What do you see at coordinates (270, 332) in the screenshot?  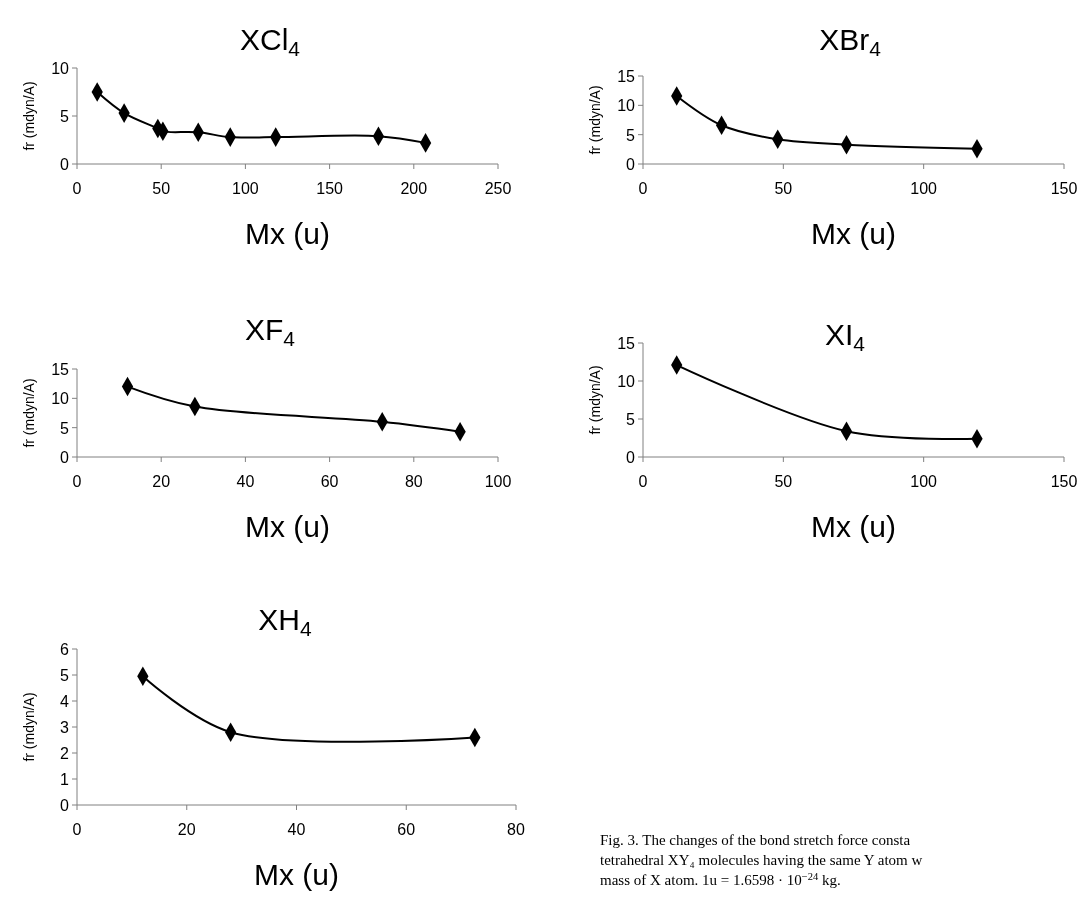 I see `chart-title: XF$_{4}$` at bounding box center [270, 332].